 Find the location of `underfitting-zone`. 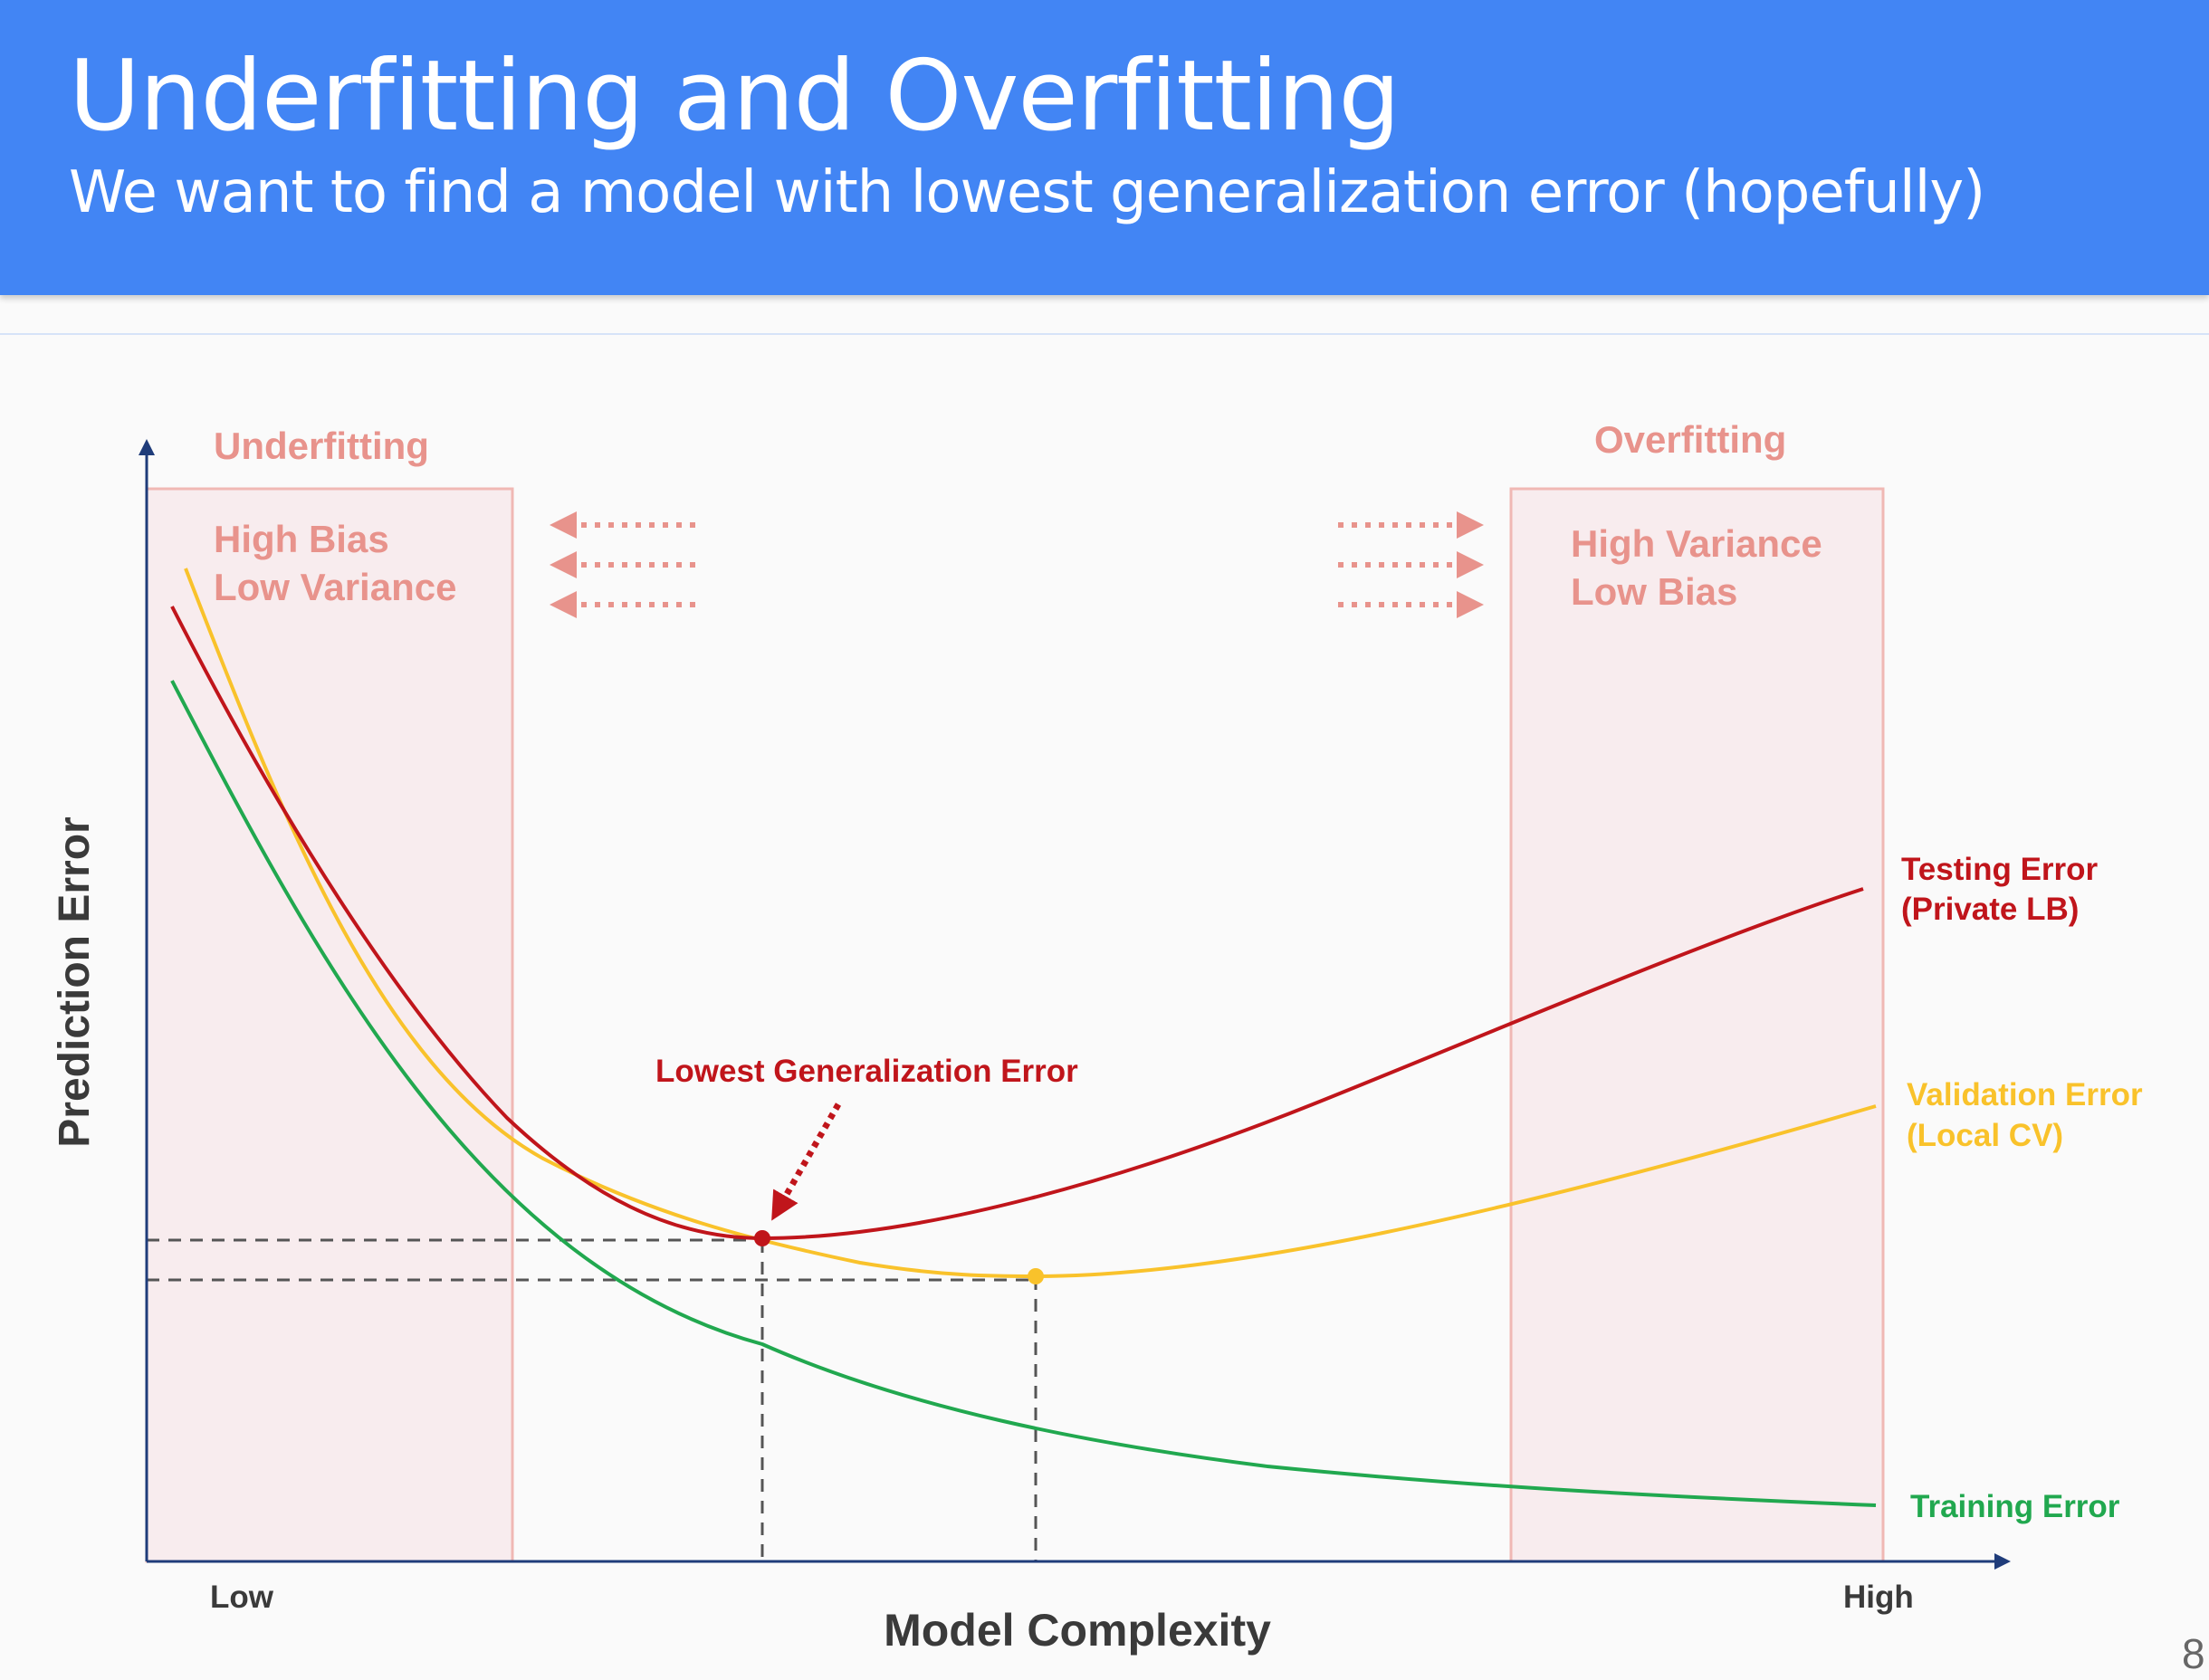

underfitting-zone is located at coordinates (329, 1025).